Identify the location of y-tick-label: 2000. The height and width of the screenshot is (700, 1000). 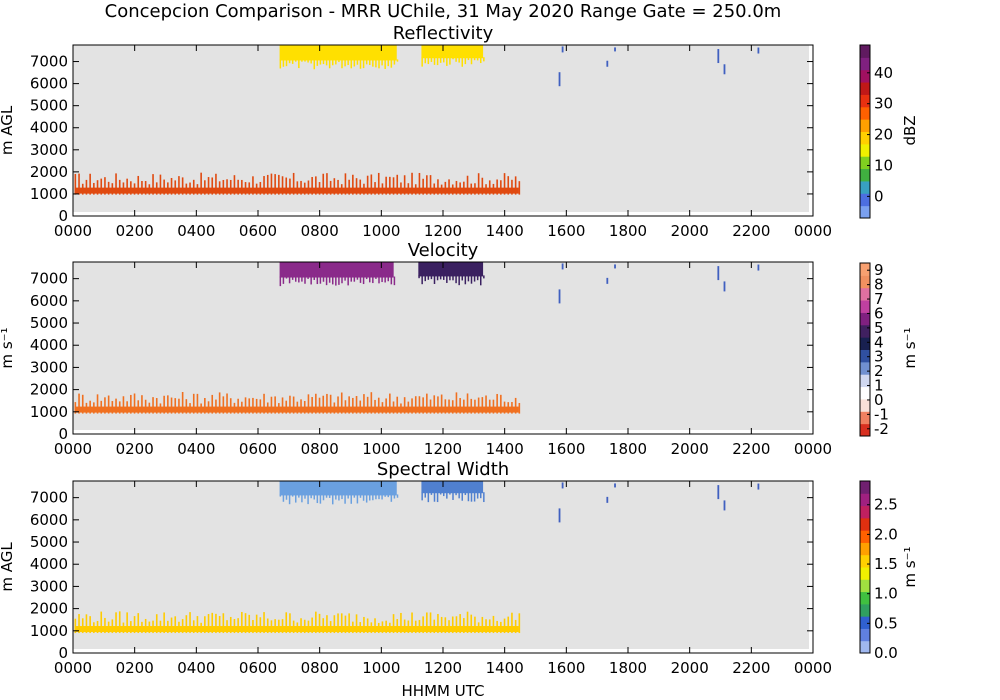
(49, 609).